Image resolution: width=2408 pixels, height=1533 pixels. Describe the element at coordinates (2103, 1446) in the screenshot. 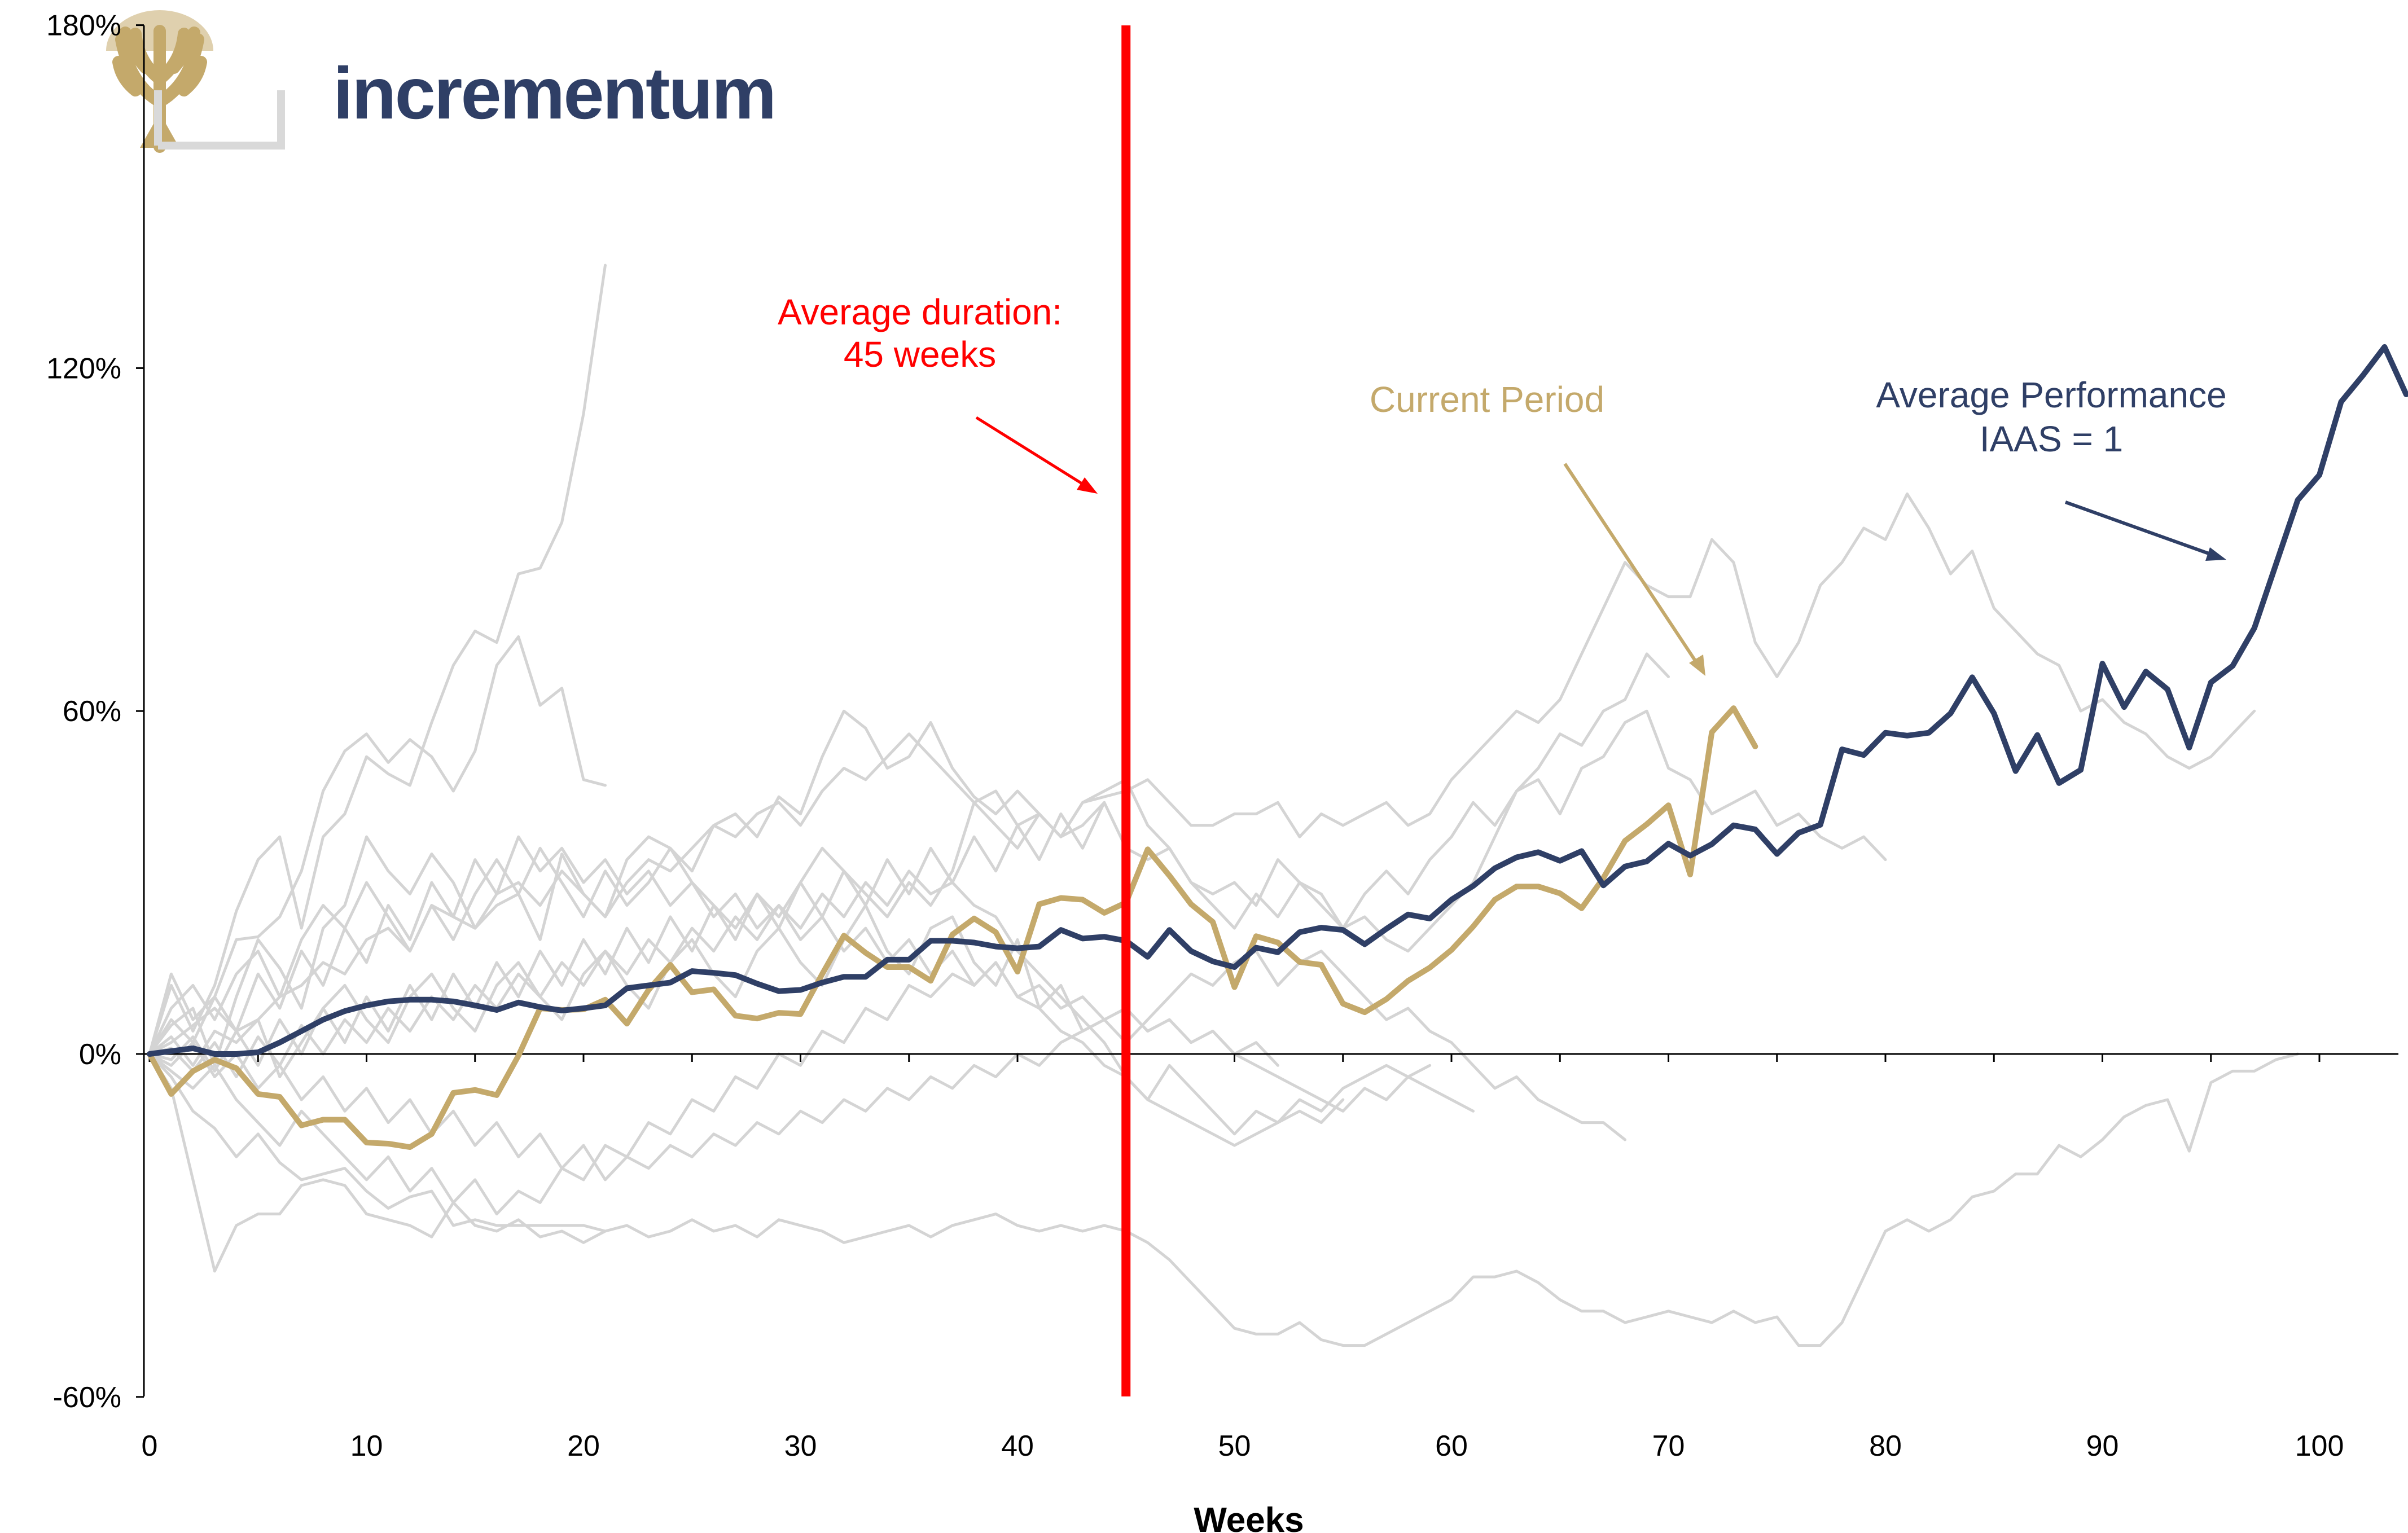

I see `x-tick-label: 90` at that location.